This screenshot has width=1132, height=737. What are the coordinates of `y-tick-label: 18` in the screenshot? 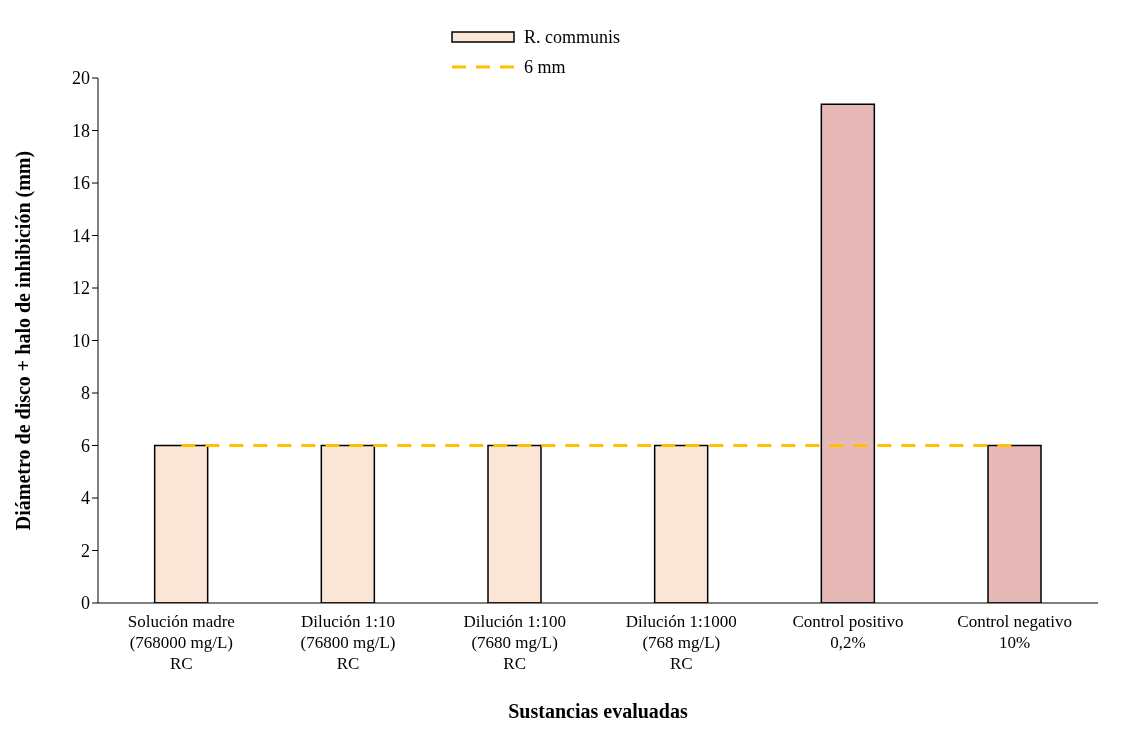 It's located at (81, 130).